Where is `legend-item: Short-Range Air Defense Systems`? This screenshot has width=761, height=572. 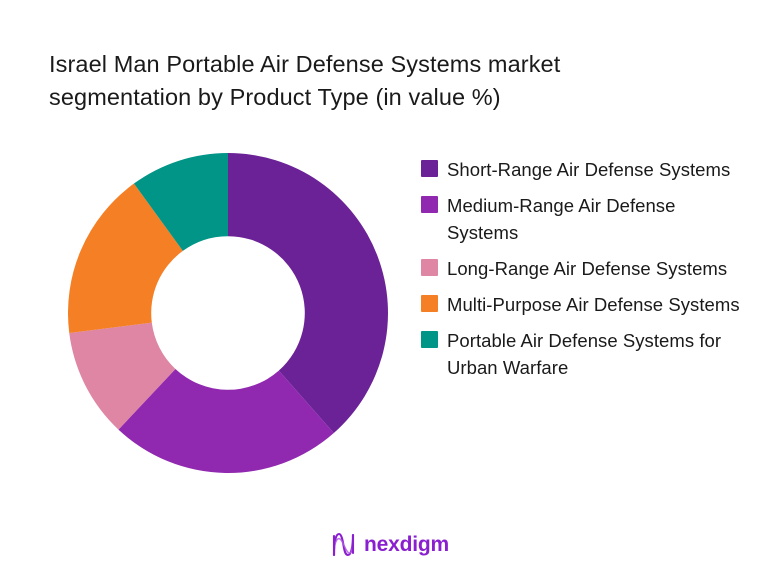
legend-item: Short-Range Air Defense Systems is located at coordinates (591, 169).